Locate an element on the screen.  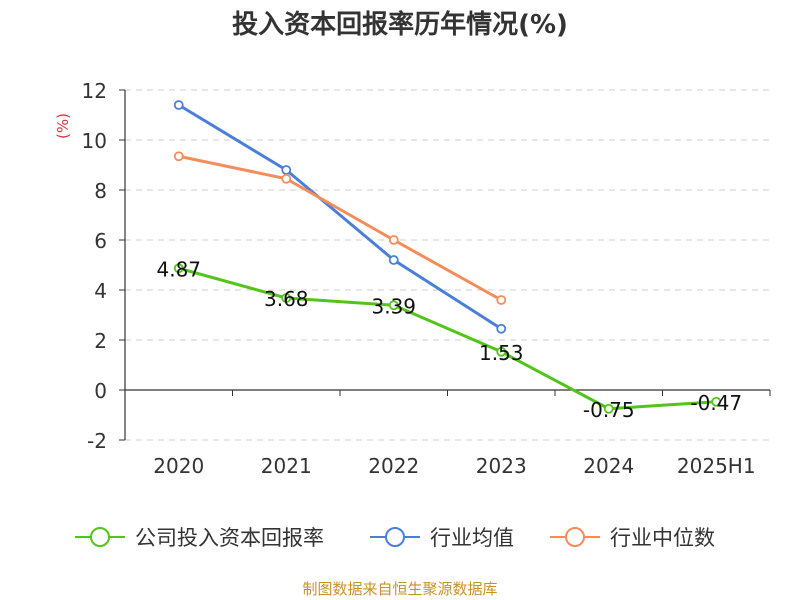
x-tick-label: 2024 is located at coordinates (608, 466).